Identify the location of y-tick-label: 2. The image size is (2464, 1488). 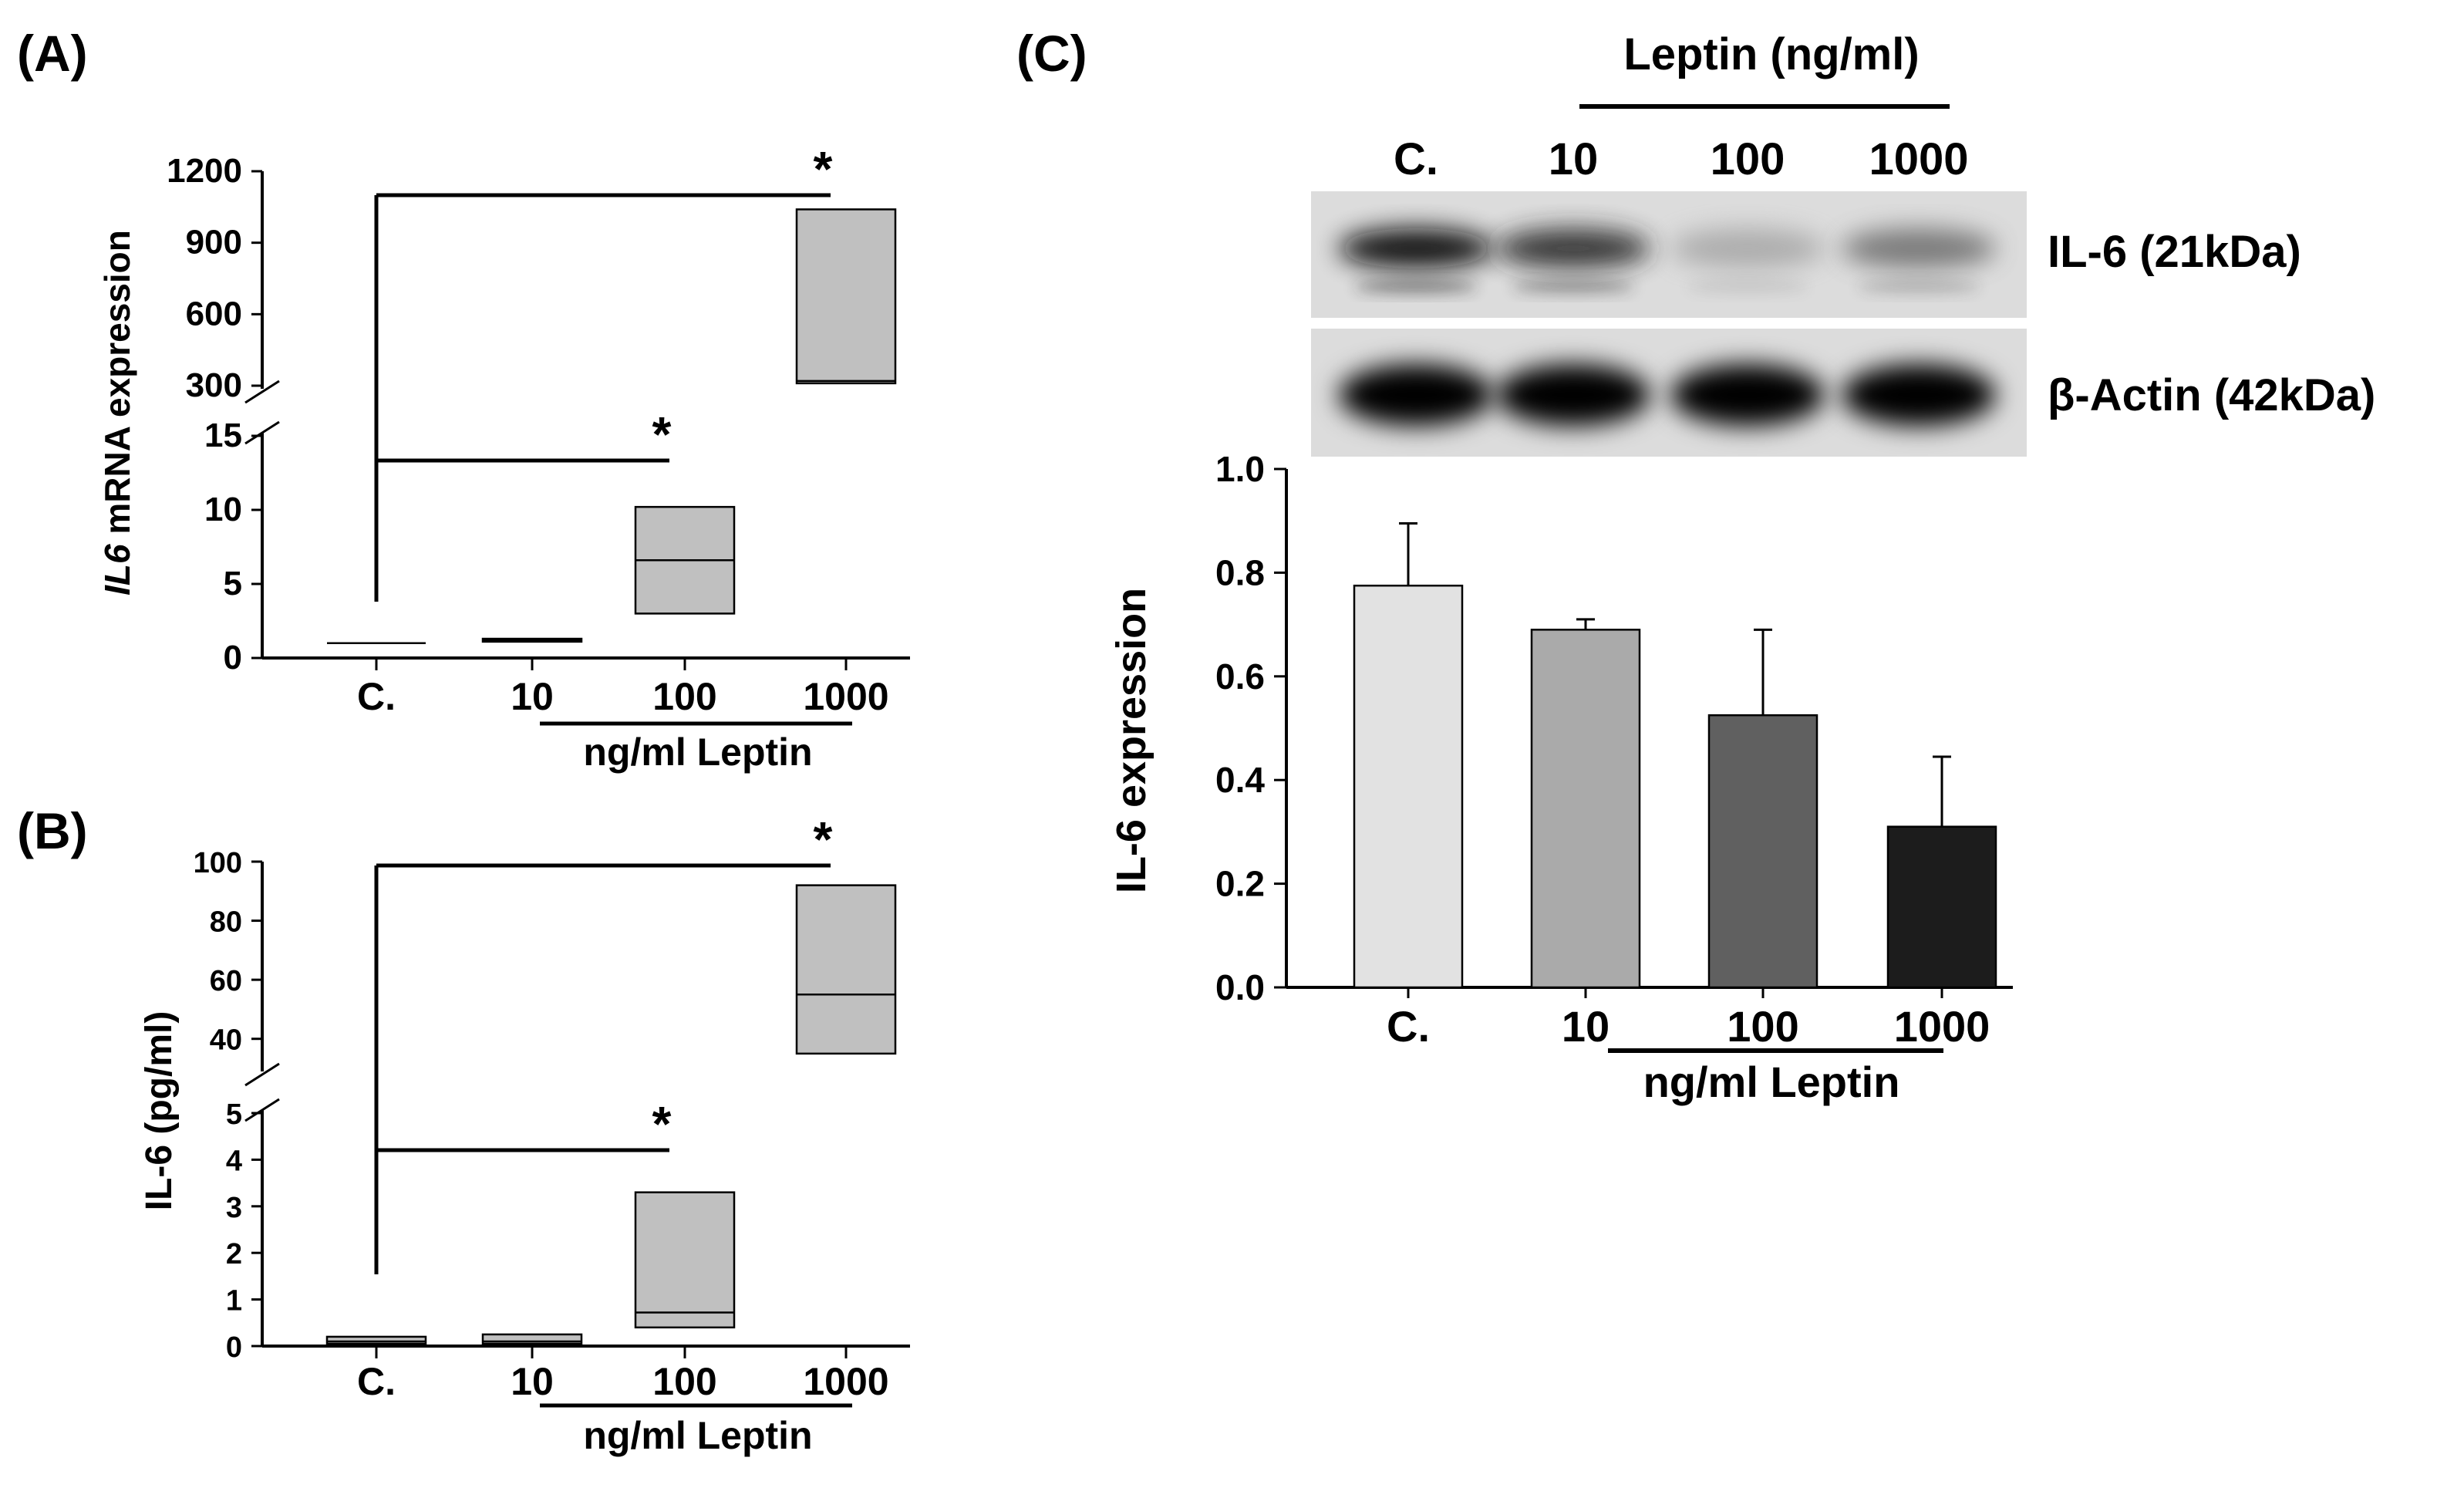
(234, 1254).